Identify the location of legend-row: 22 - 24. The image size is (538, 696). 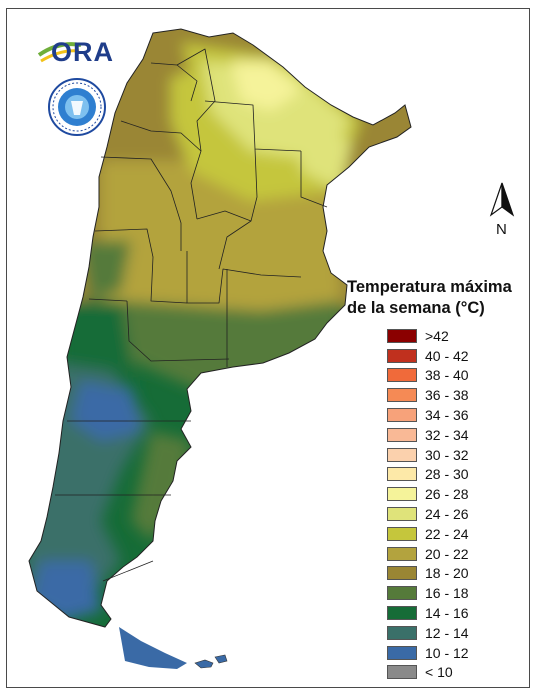
(452, 534).